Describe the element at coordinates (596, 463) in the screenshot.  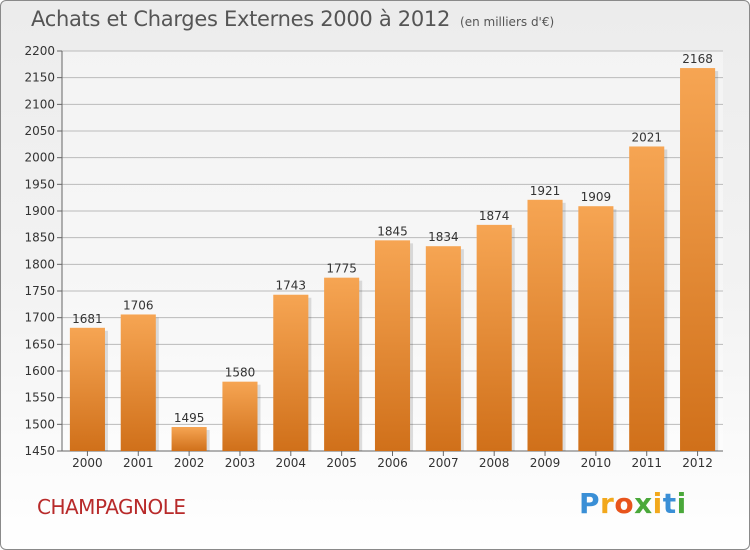
I see `x-tick-label: 2010` at that location.